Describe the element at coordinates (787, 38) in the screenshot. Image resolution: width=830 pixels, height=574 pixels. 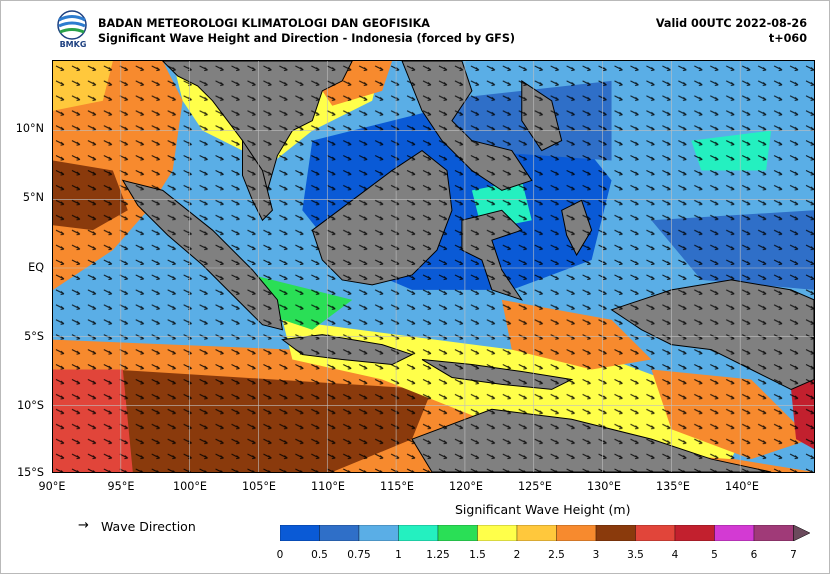
I see `lead-time: t+060` at that location.